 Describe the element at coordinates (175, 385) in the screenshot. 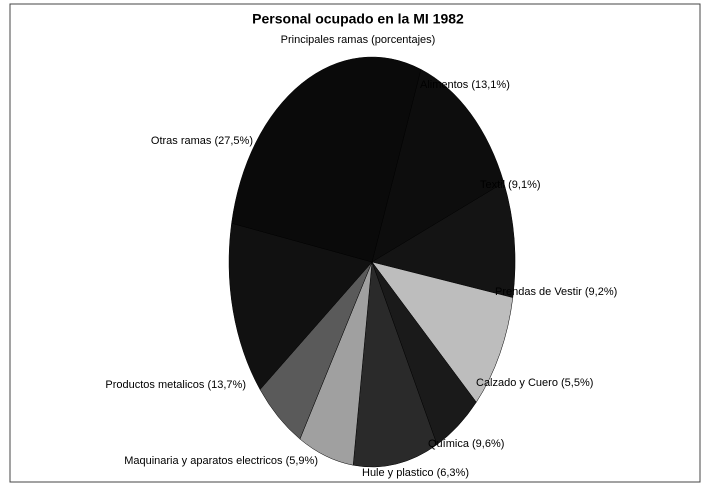

I see `slice-label: Productos metalicos (13,7%)` at that location.